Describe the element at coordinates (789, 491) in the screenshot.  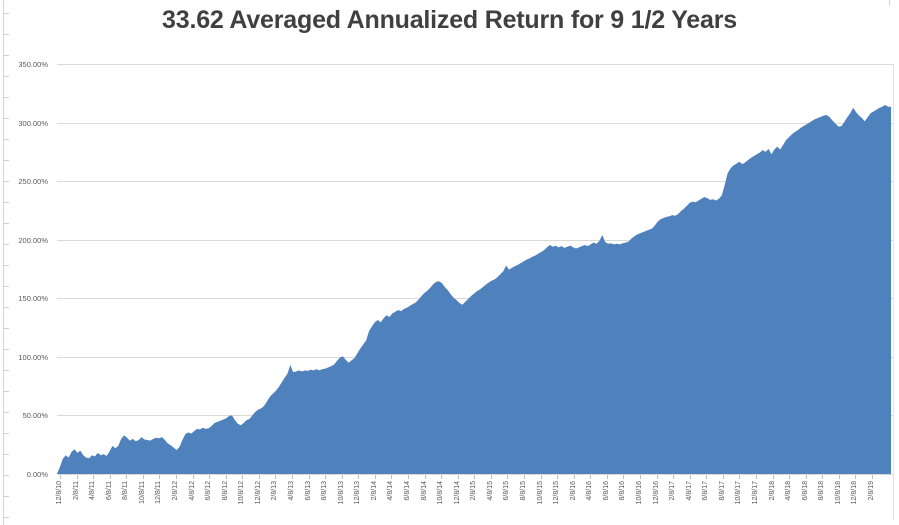
I see `x-axis-label: 4/8/18` at that location.